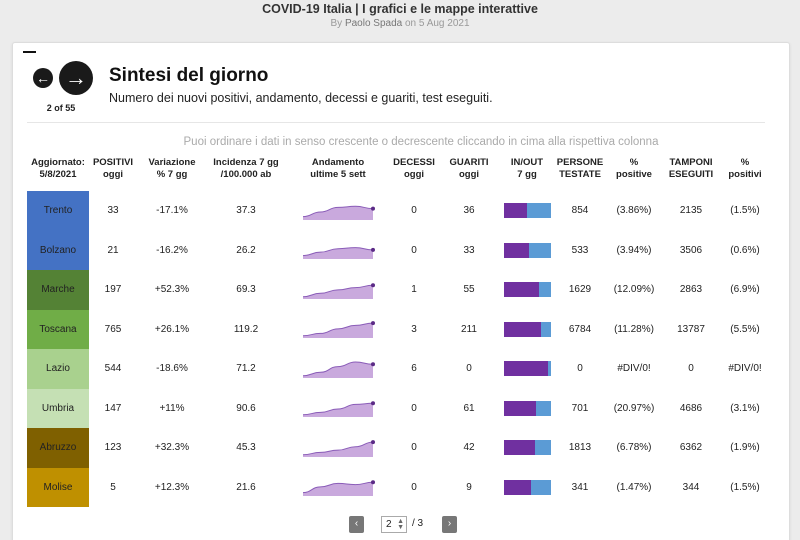 This screenshot has height=540, width=800. Describe the element at coordinates (58, 290) in the screenshot. I see `region-cell: Marche` at that location.